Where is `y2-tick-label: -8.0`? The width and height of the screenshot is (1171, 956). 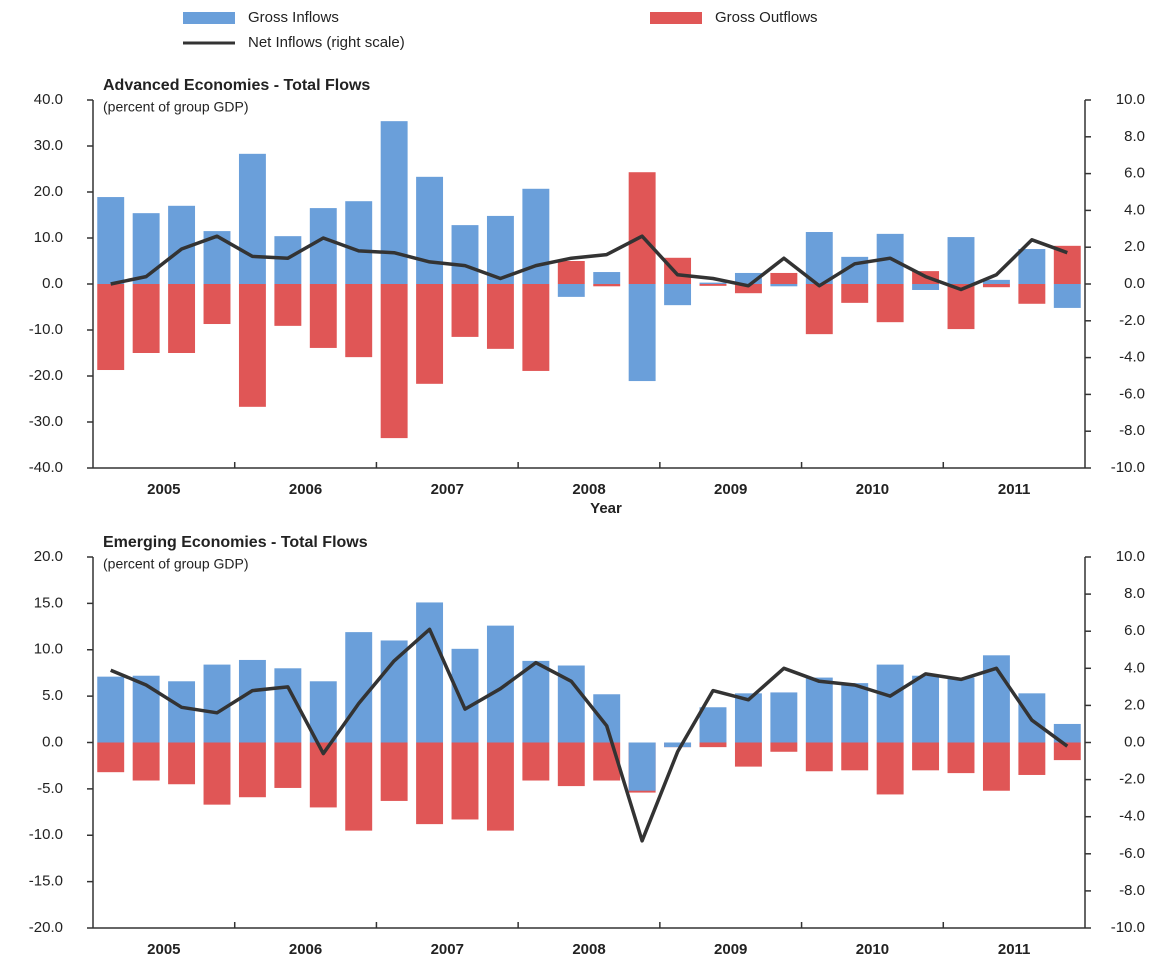
y2-tick-label: -8.0 is located at coordinates (1132, 890).